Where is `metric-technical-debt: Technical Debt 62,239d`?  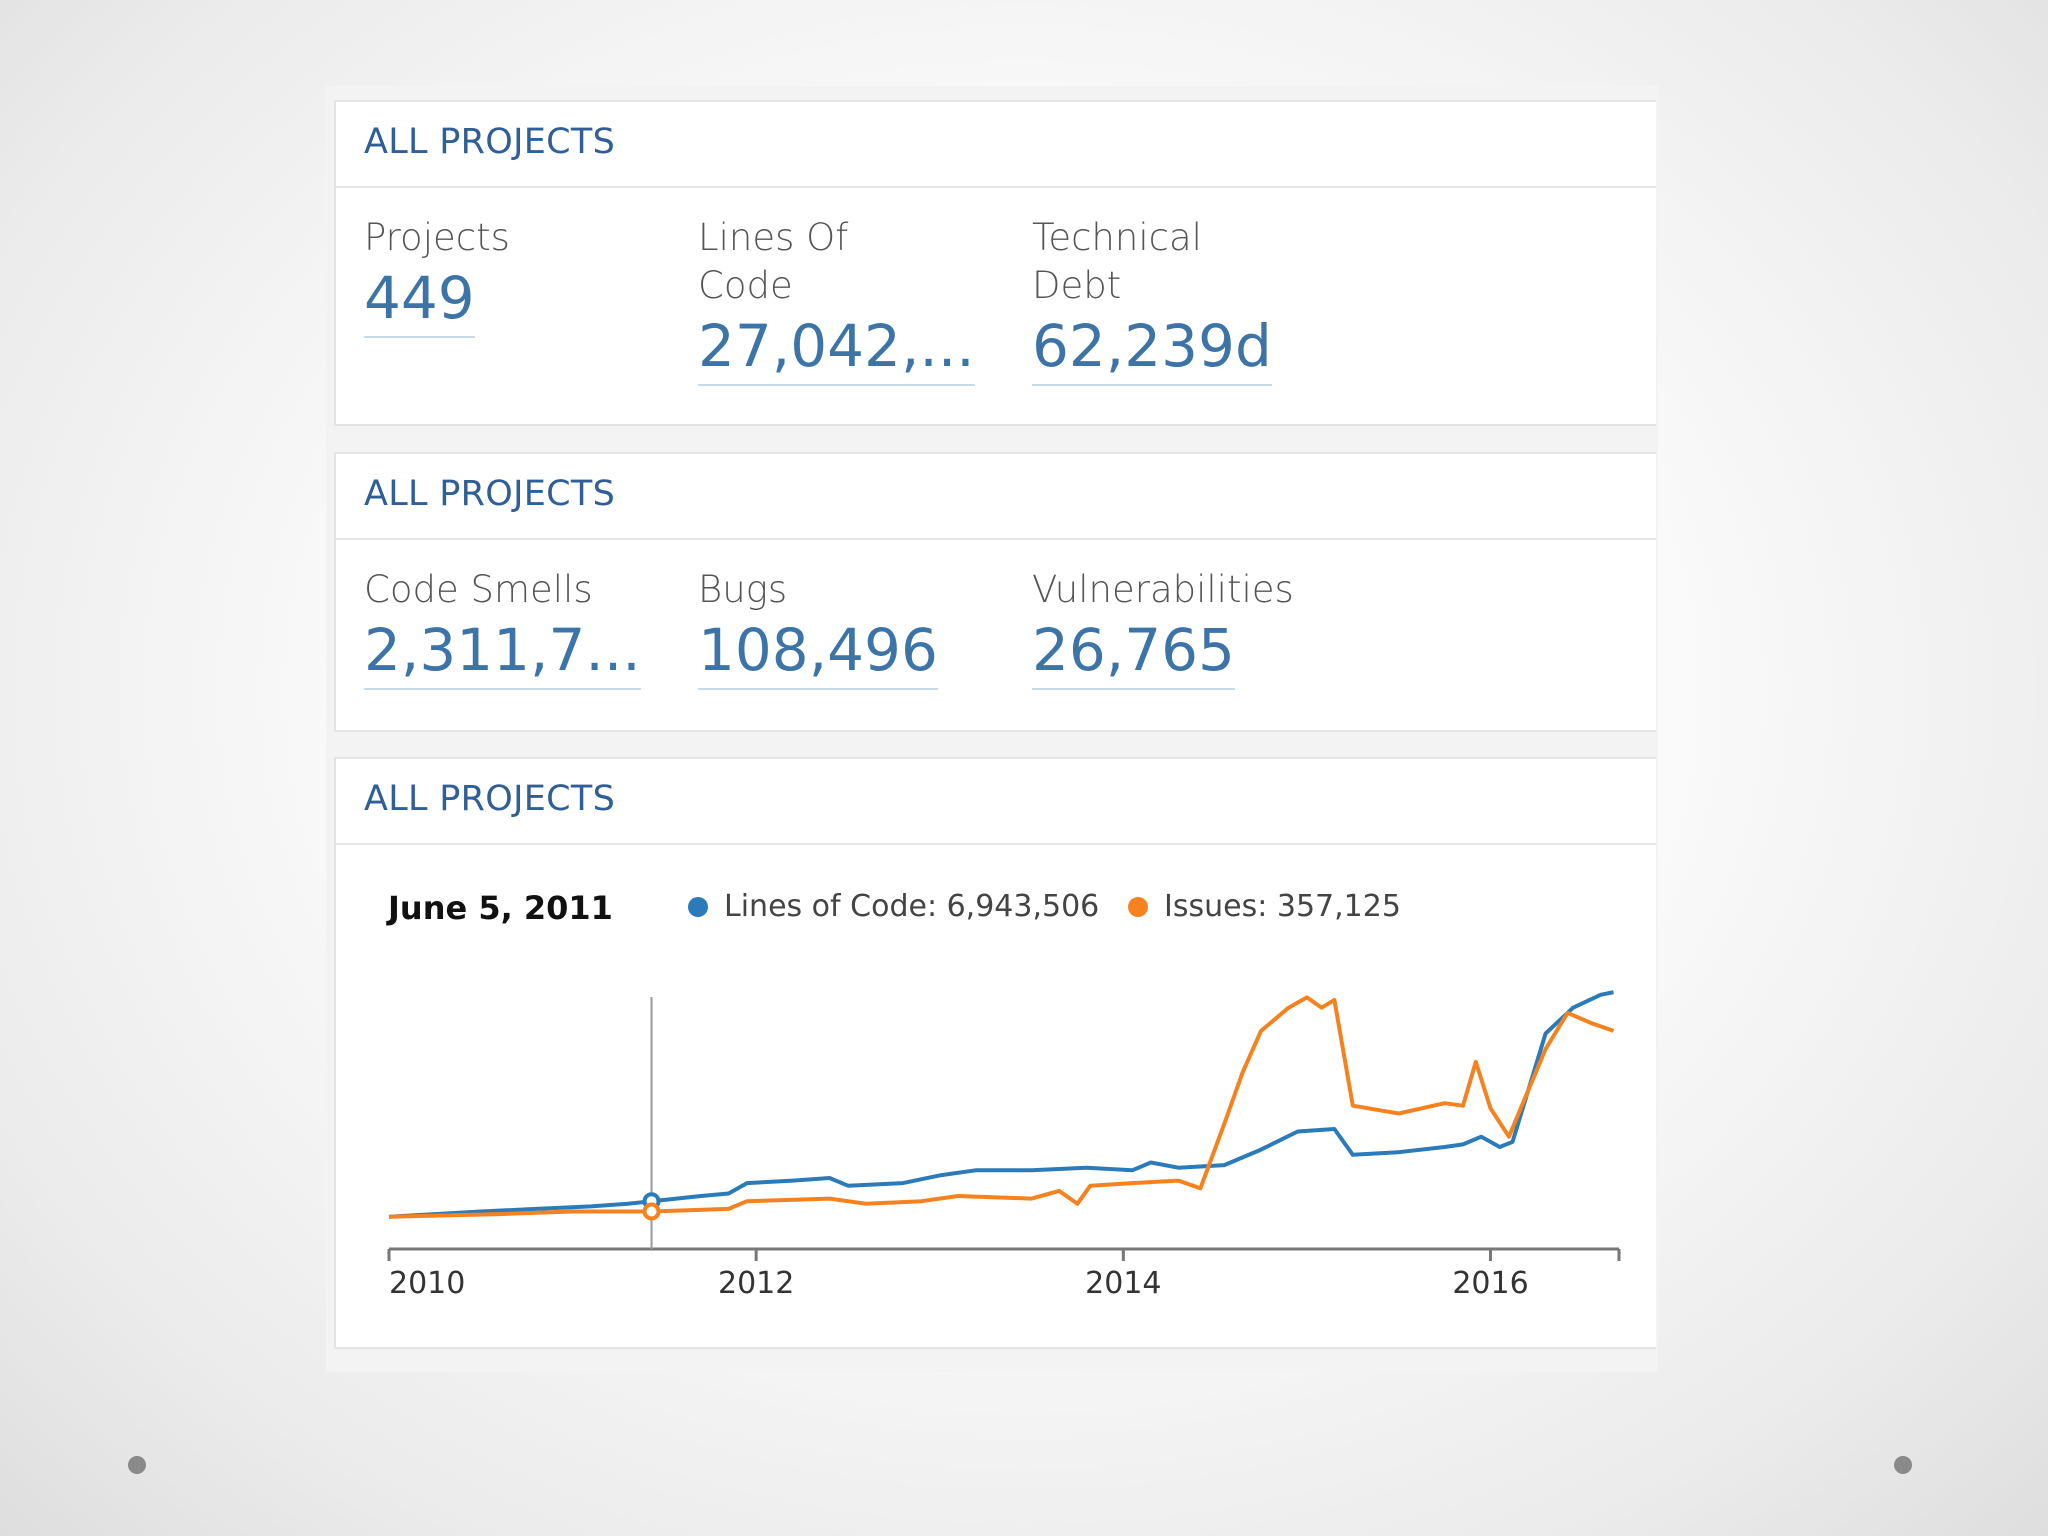
metric-technical-debt: Technical Debt 62,239d is located at coordinates (1152, 300).